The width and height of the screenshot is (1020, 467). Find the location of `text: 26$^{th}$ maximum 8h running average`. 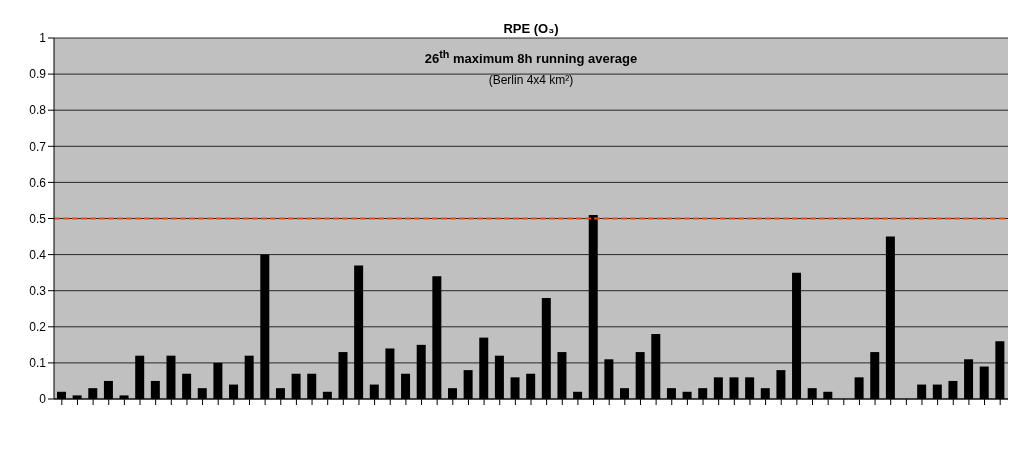

text: 26$^{th}$ maximum 8h running average is located at coordinates (531, 58).